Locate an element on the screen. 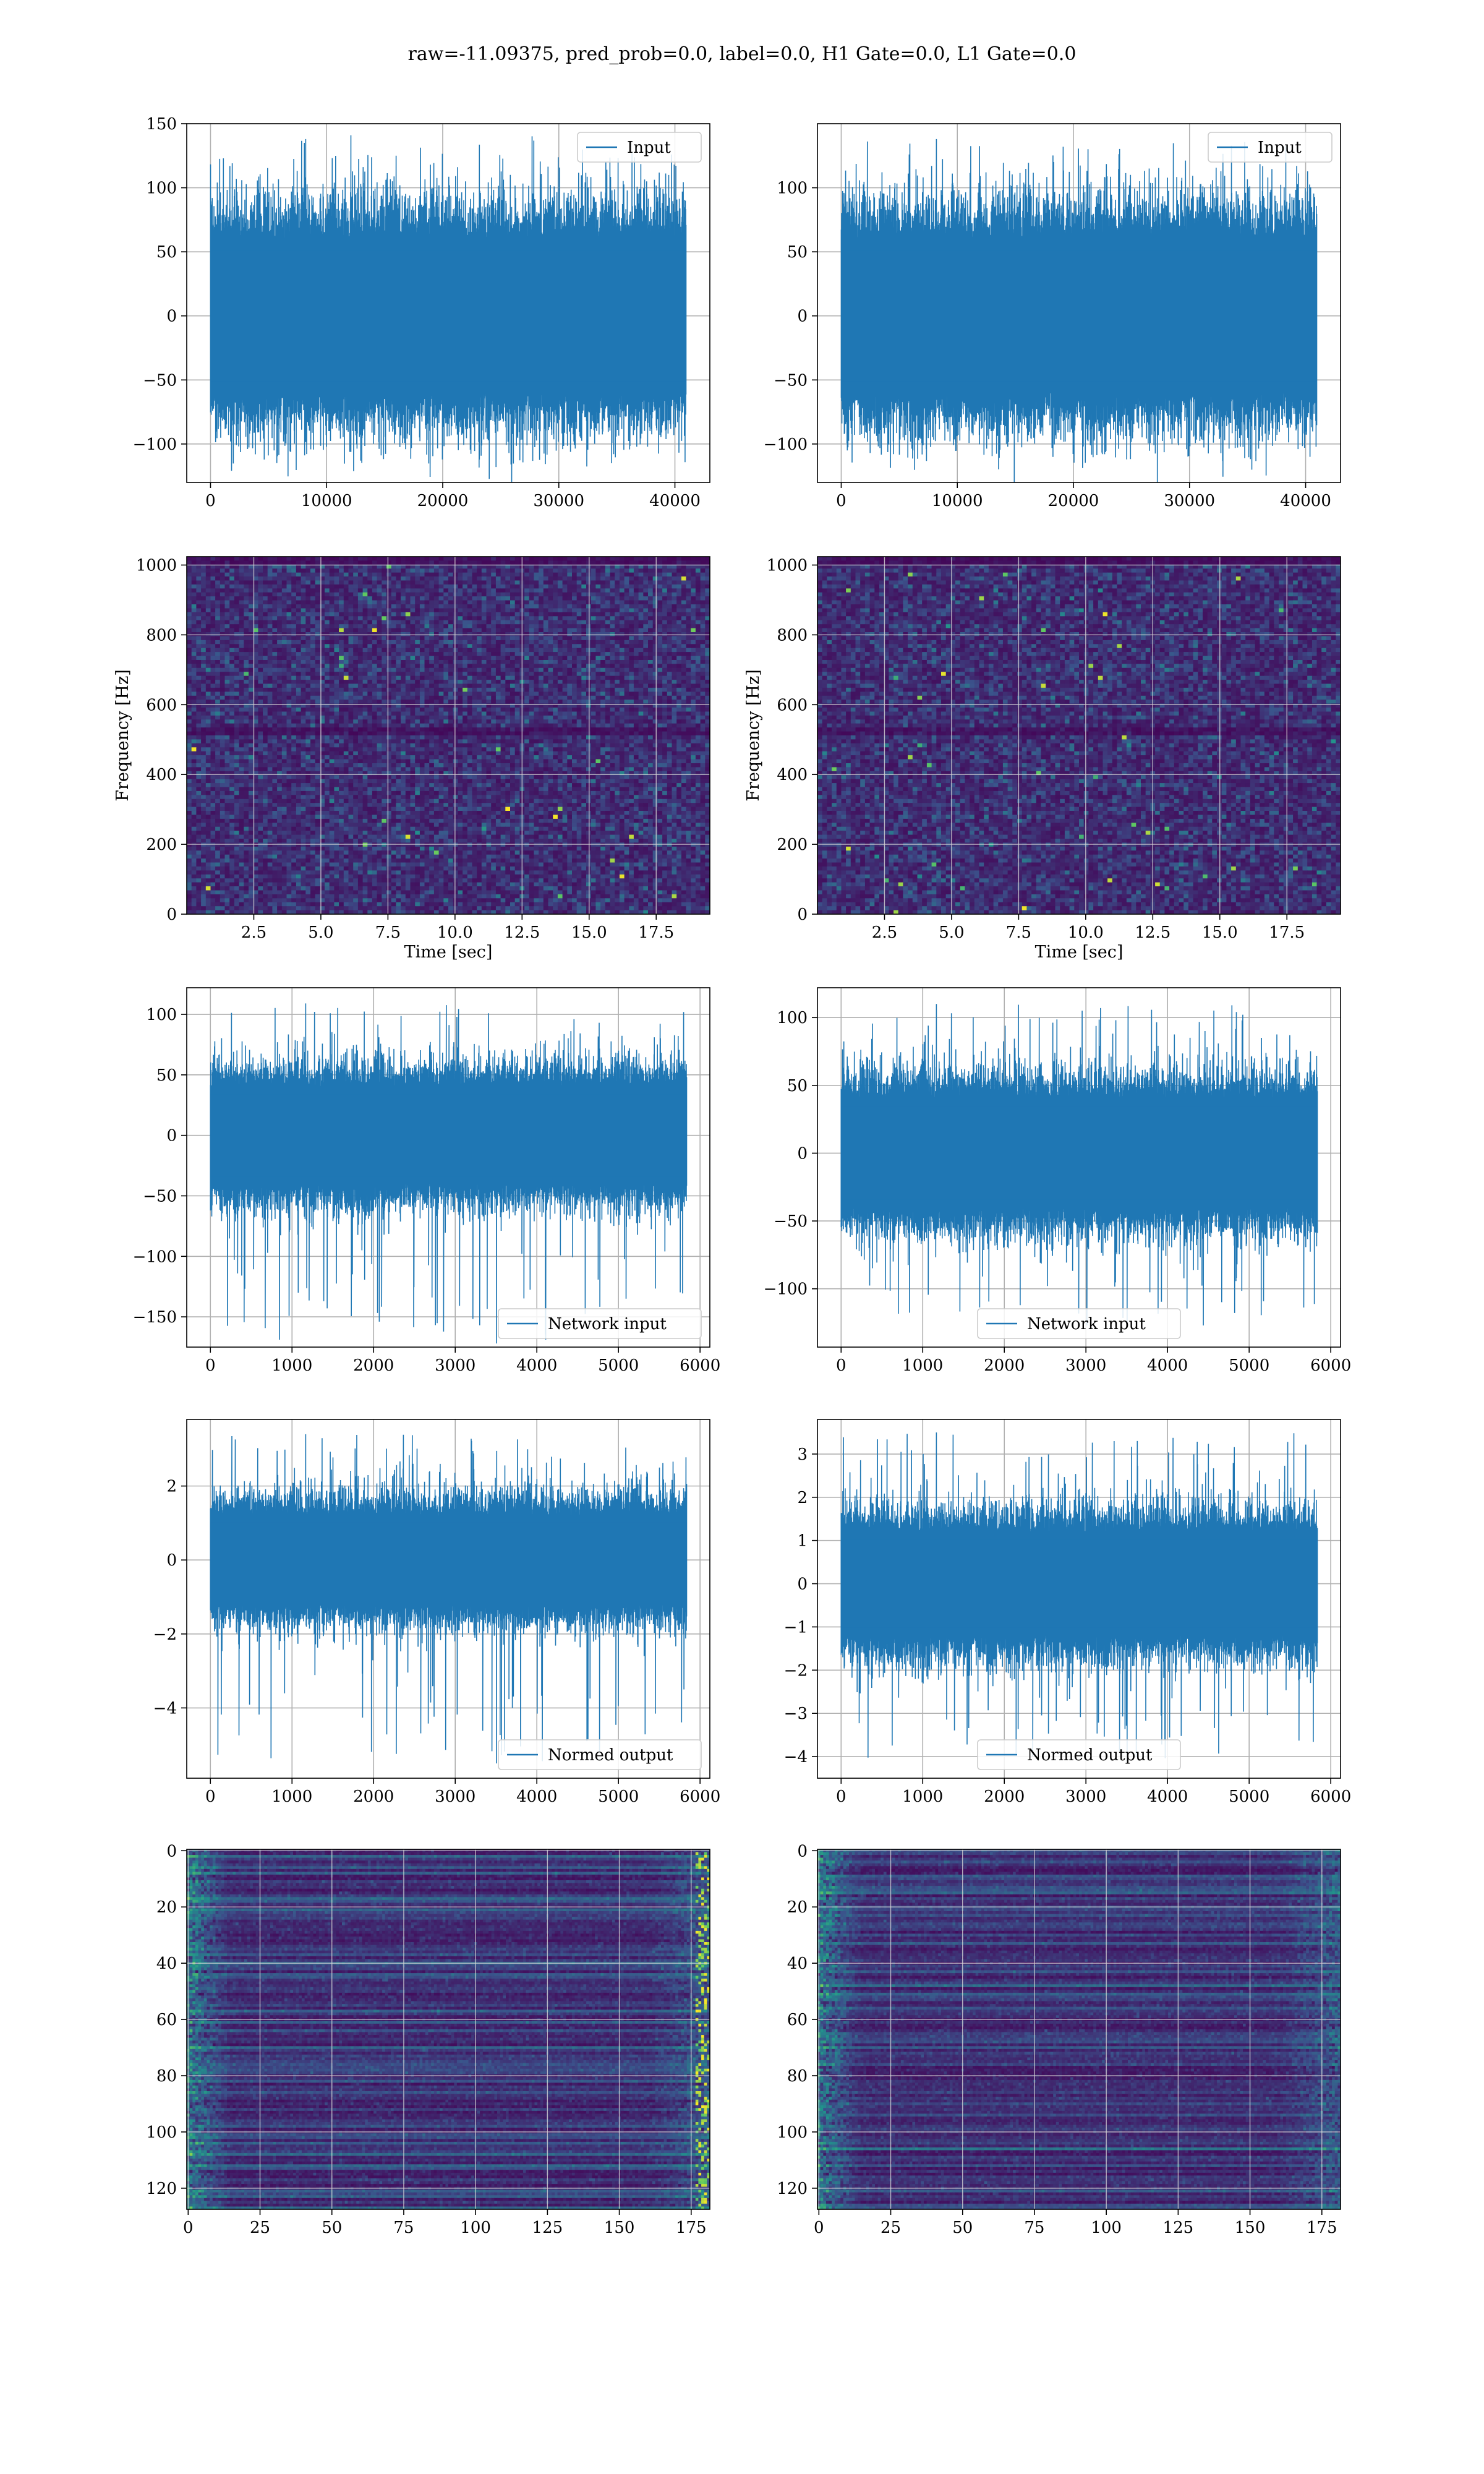  y-tick-label: 60 is located at coordinates (797, 2020).